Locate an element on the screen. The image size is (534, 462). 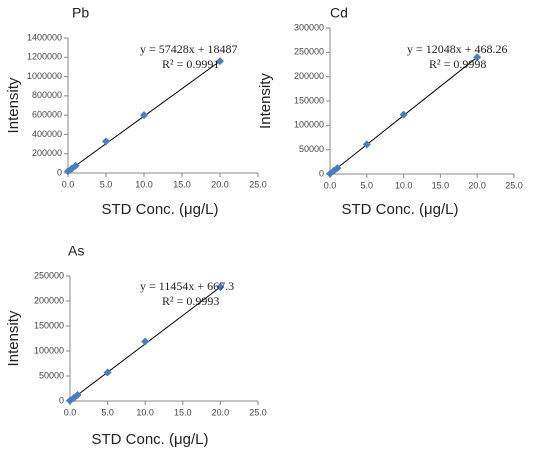
chart-title: Cd is located at coordinates (339, 13).